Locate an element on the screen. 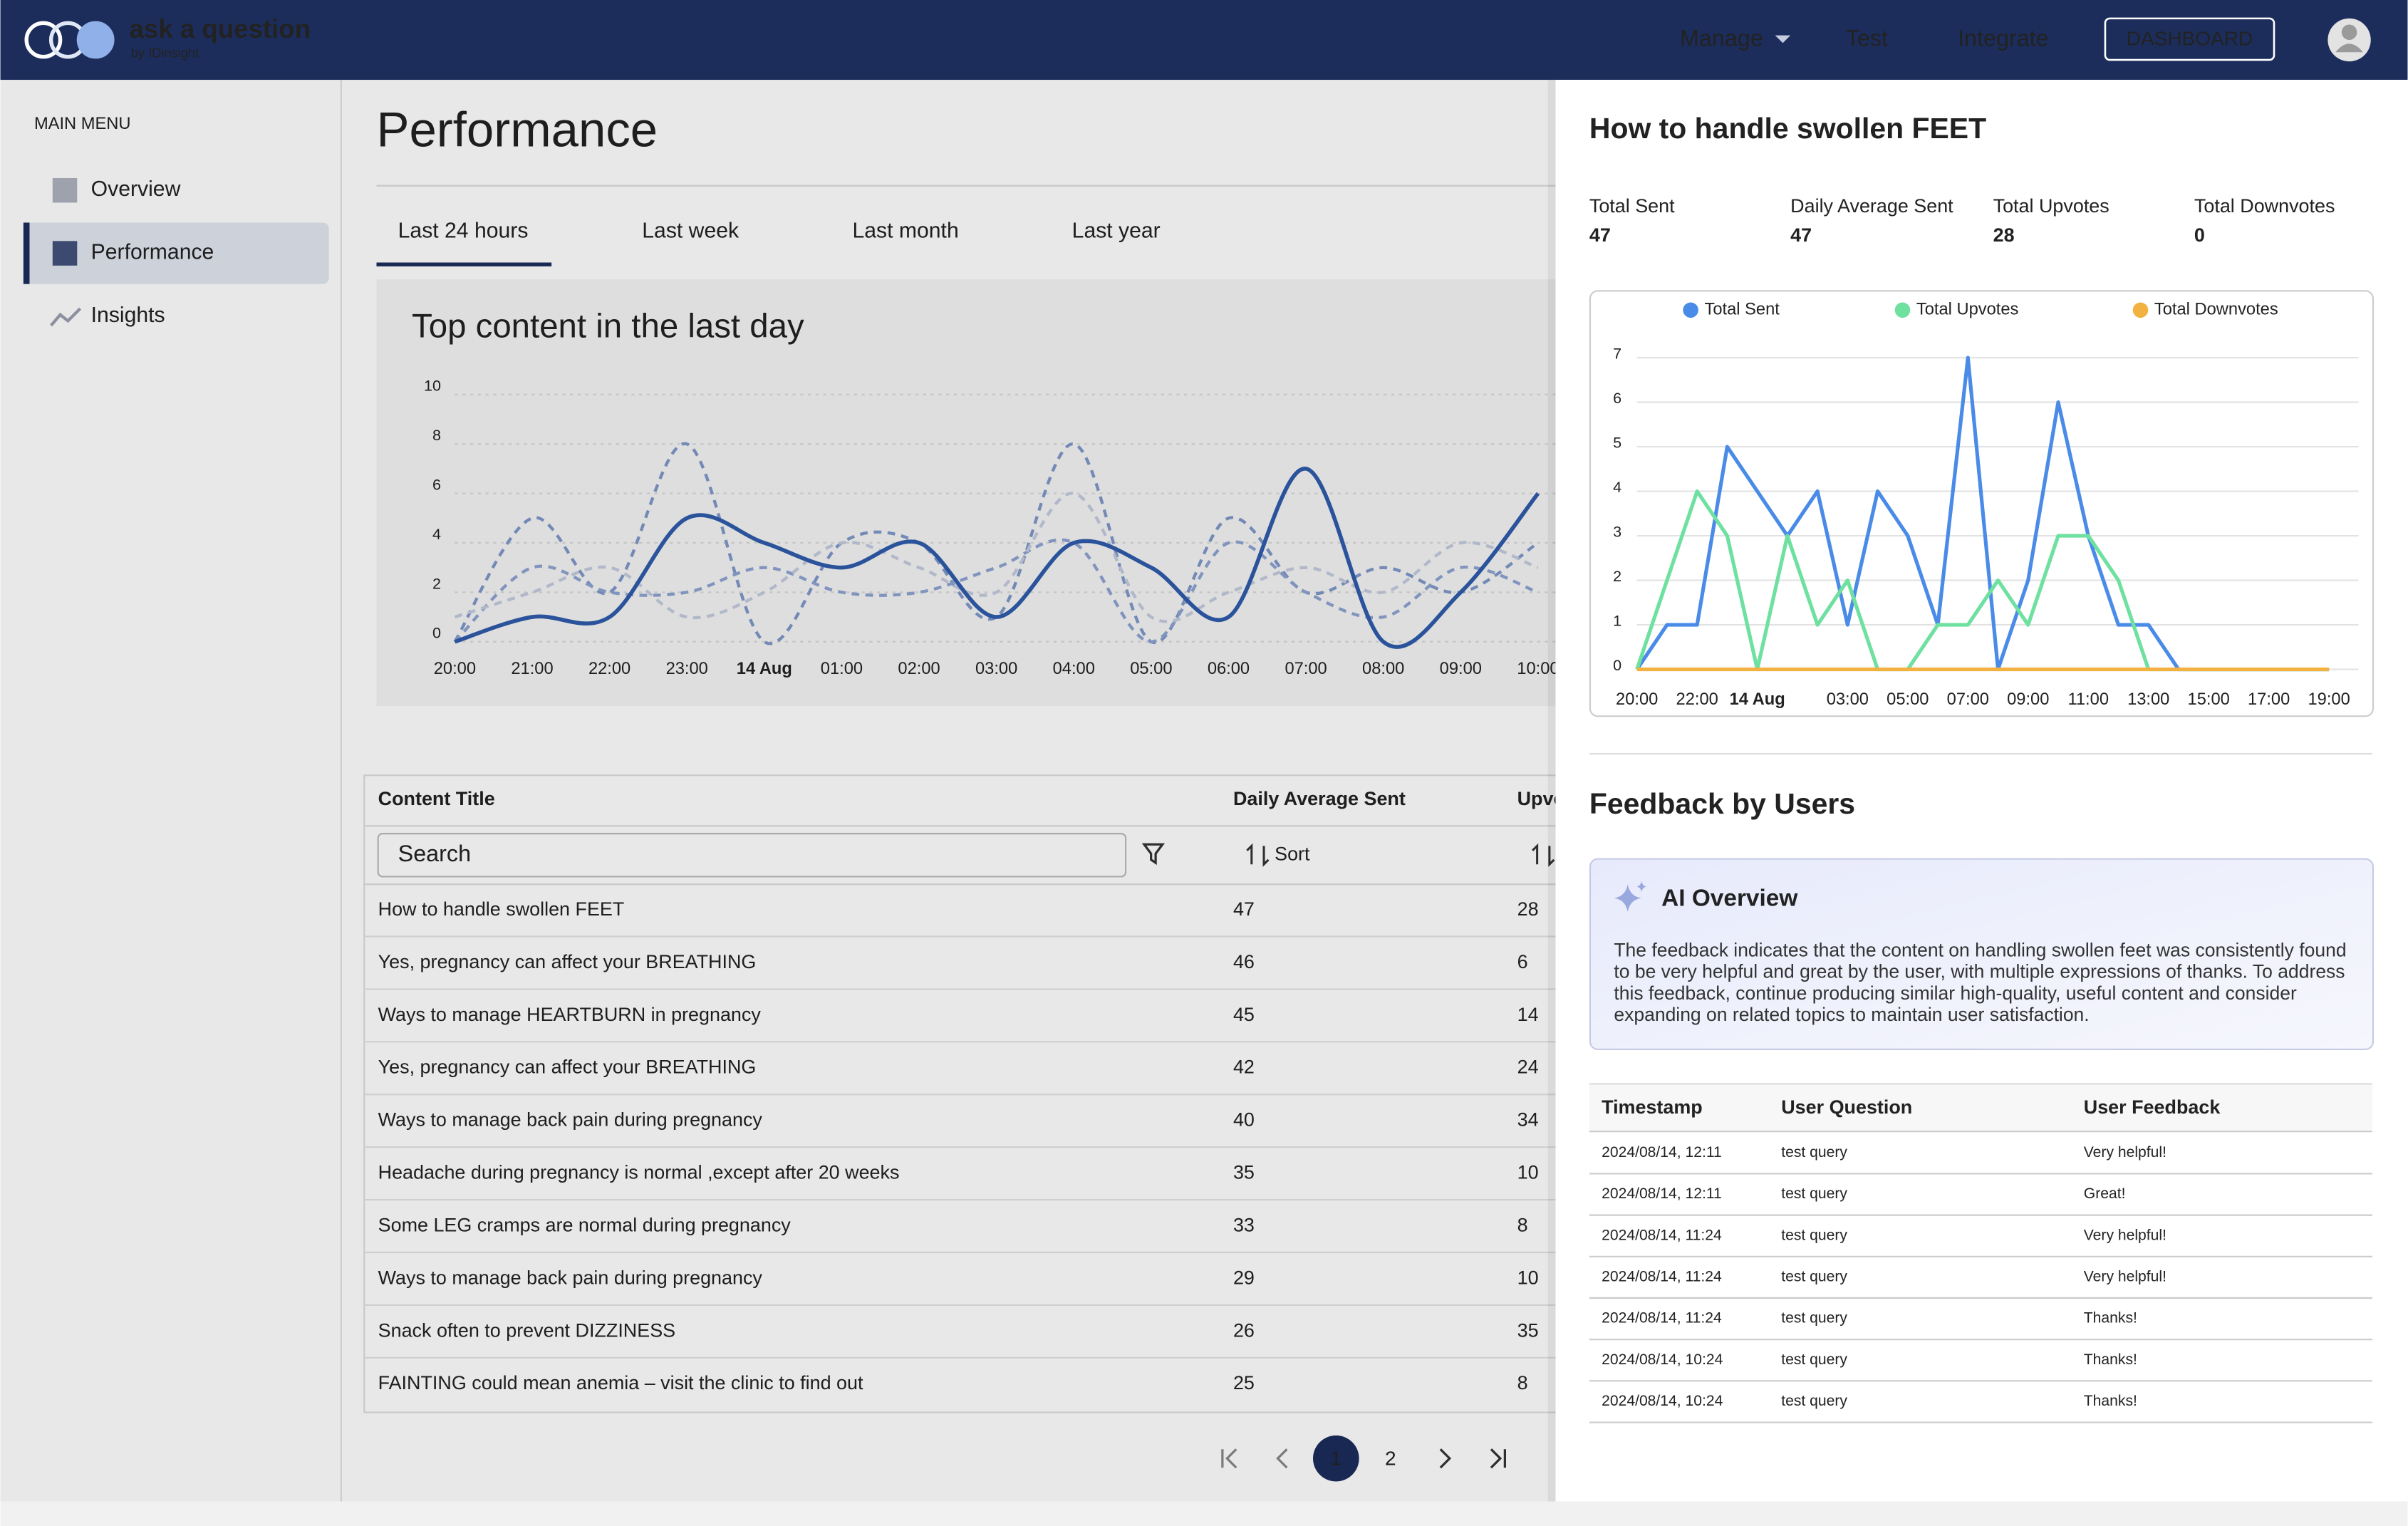 This screenshot has width=2408, height=1526. table-cell: 14 is located at coordinates (1528, 1015).